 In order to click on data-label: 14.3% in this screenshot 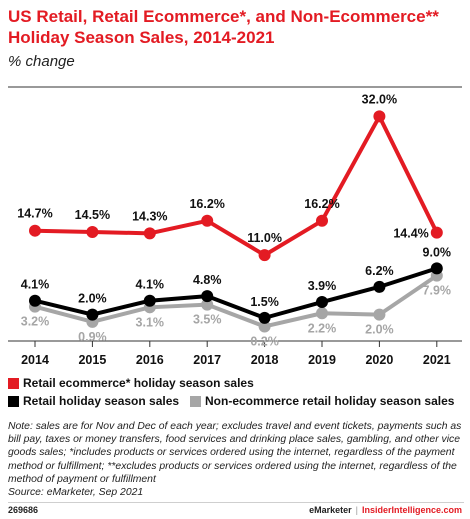, I will do `click(149, 216)`.